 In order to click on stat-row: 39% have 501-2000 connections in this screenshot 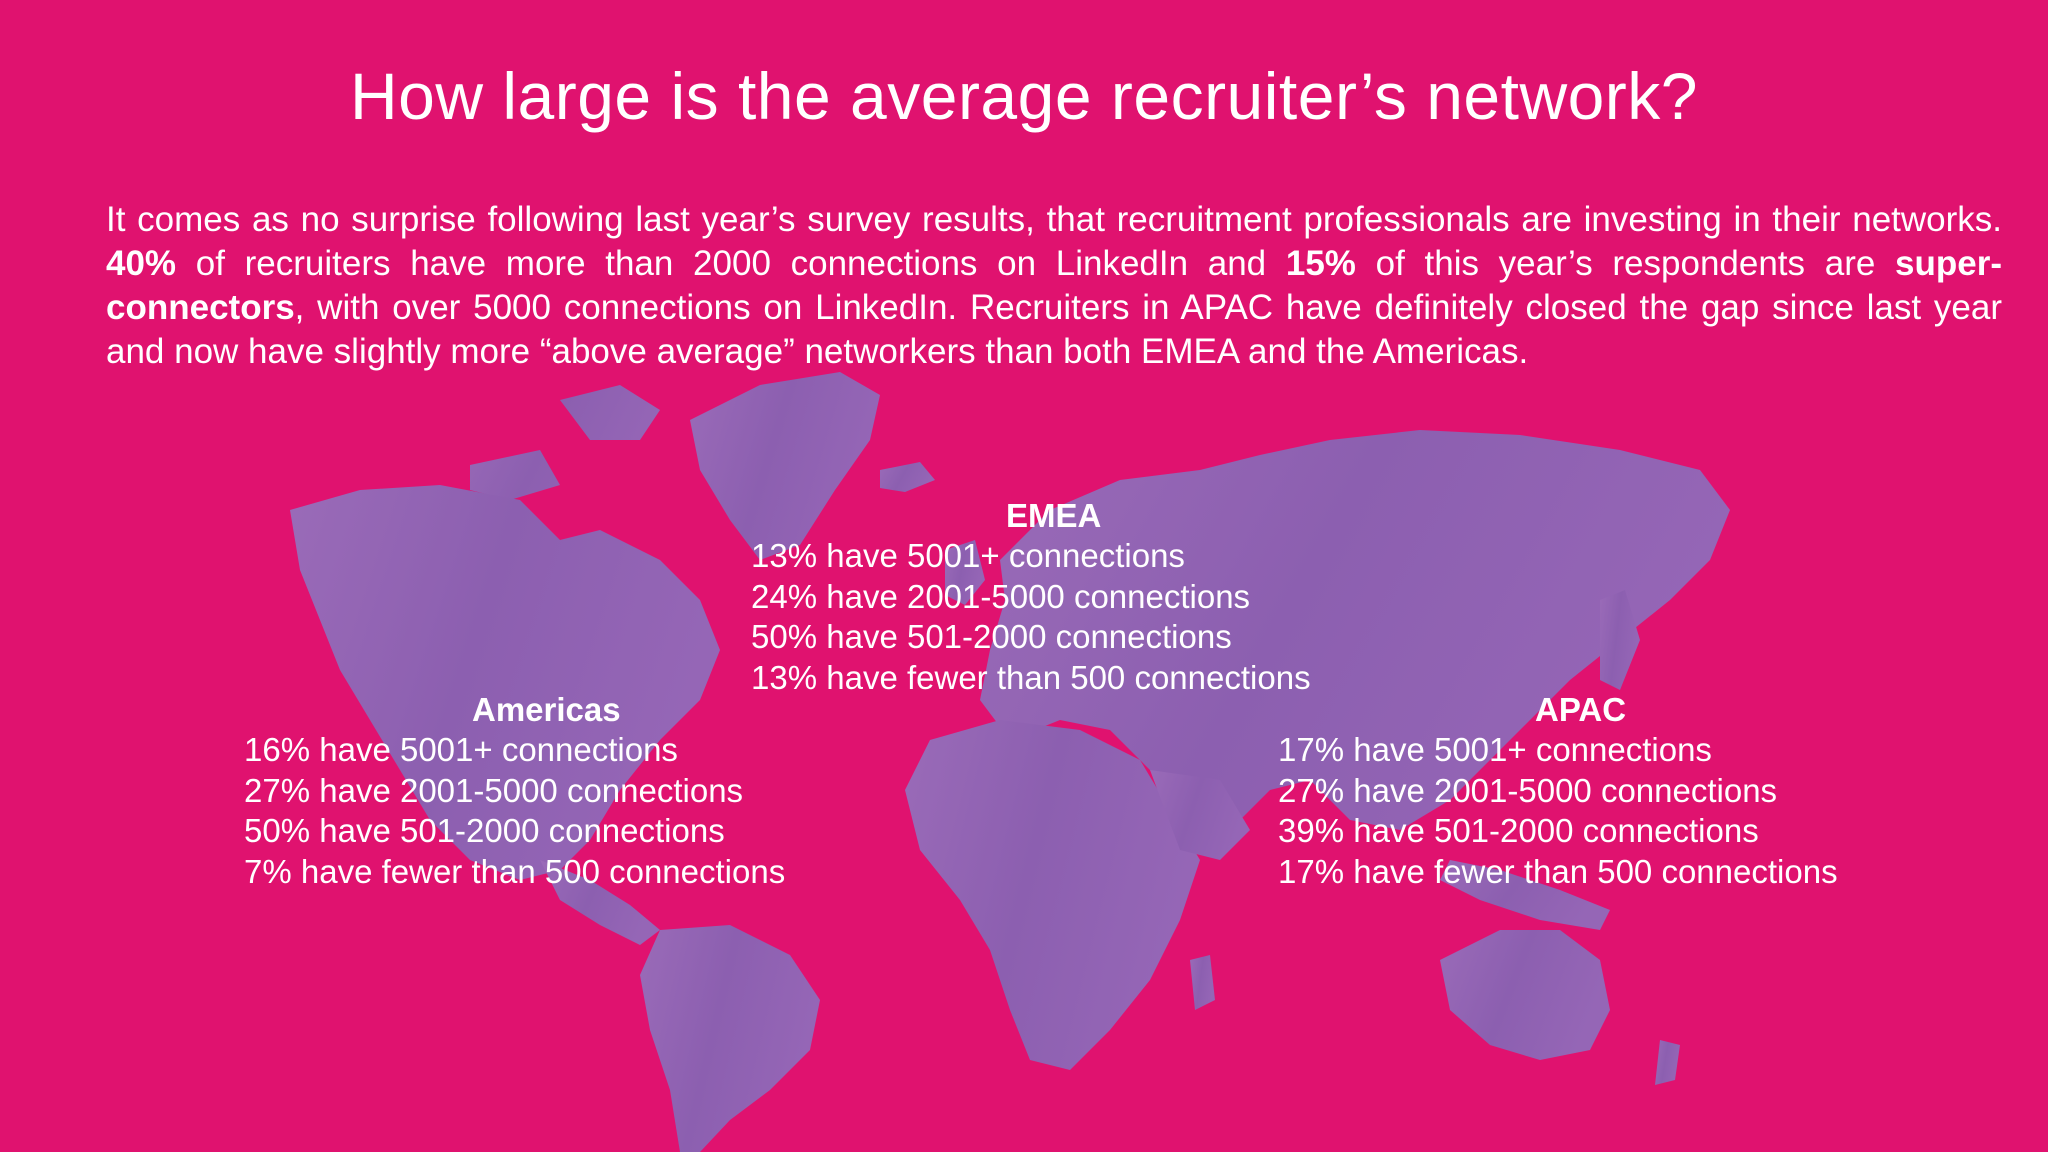, I will do `click(1558, 831)`.